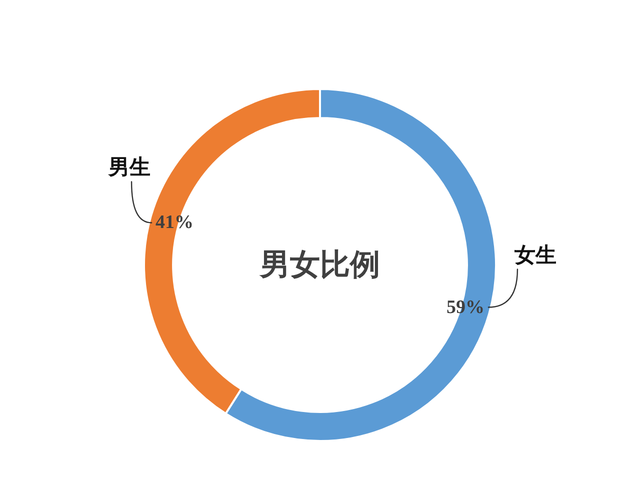 This screenshot has width=640, height=480. Describe the element at coordinates (534, 255) in the screenshot. I see `slice-label: 女生` at that location.